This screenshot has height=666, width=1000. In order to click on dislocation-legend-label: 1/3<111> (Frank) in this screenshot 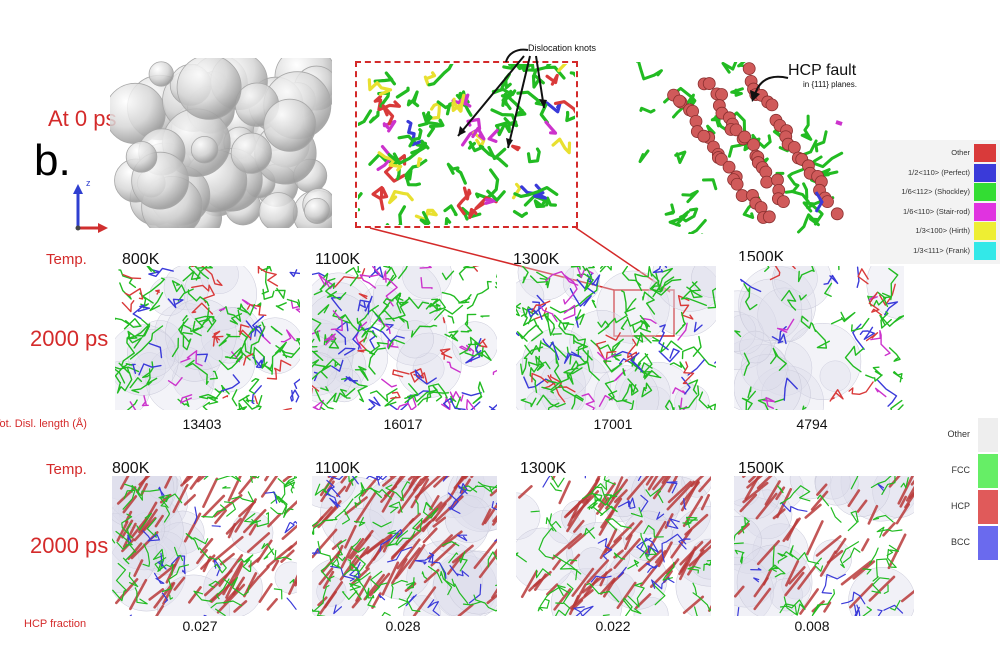, I will do `click(941, 250)`.